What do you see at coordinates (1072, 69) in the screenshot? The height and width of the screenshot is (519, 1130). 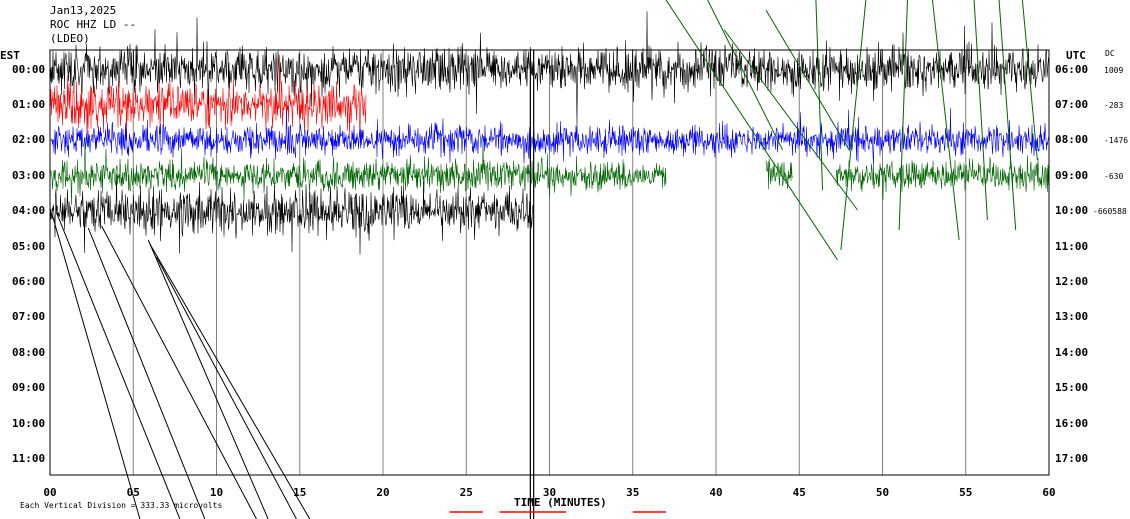 I see `utc-hour-label: 06:00` at bounding box center [1072, 69].